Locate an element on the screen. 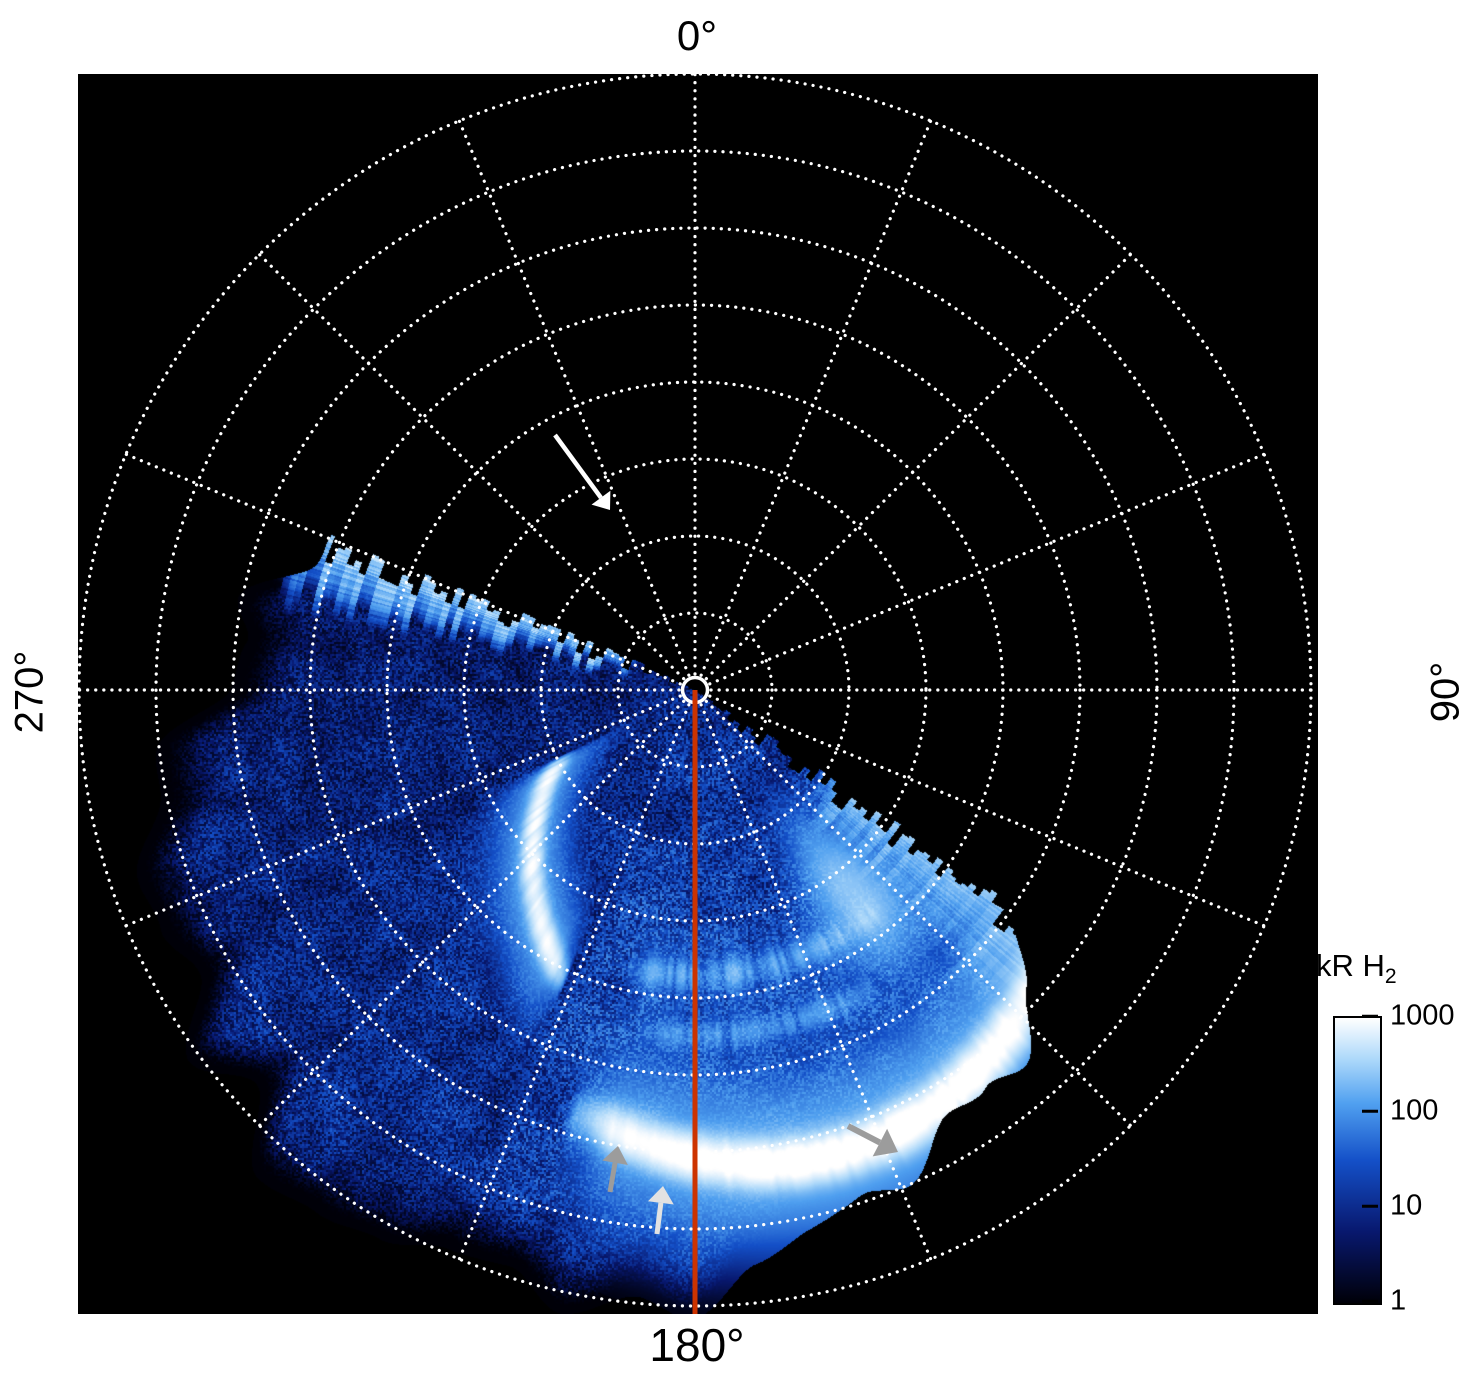 Image resolution: width=1481 pixels, height=1386 pixels. angle-label-0: 0° is located at coordinates (697, 35).